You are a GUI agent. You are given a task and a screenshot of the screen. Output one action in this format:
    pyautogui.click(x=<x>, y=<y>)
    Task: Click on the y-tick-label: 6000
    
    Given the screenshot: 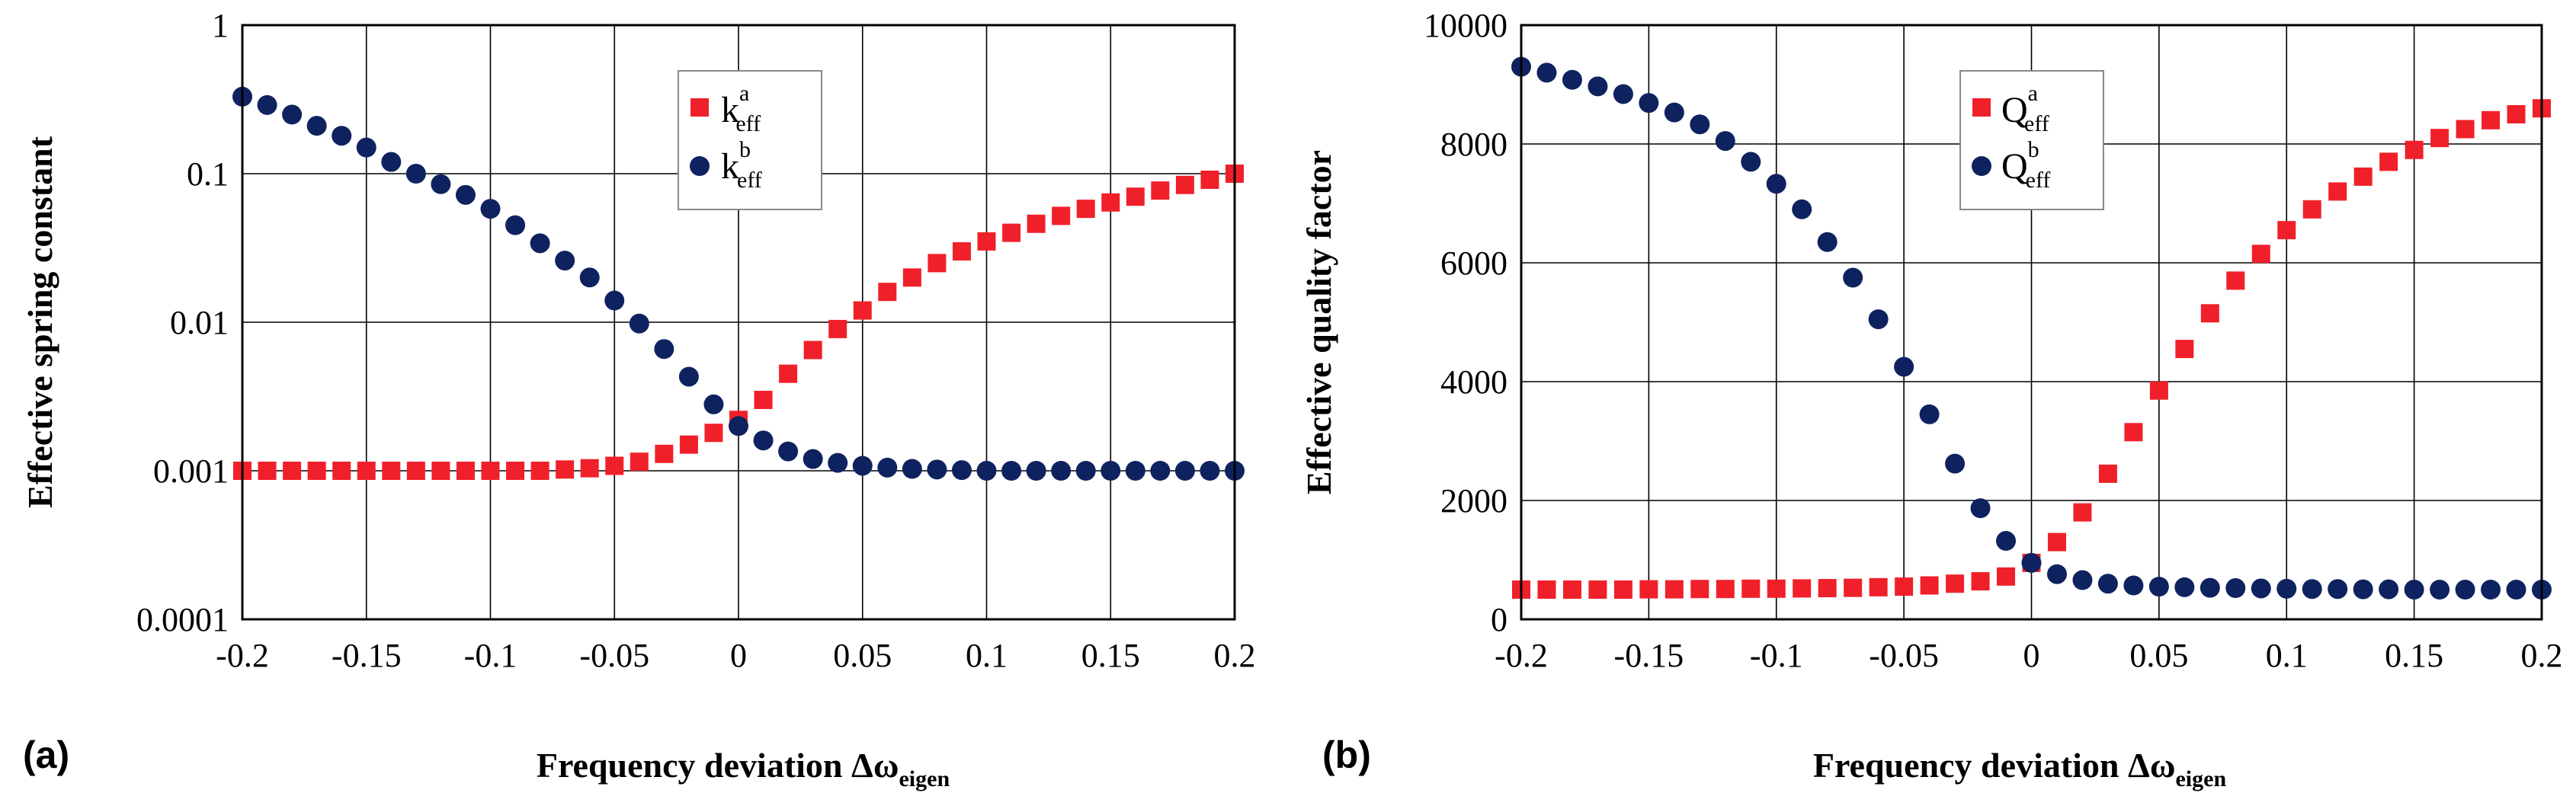 What is the action you would take?
    pyautogui.click(x=1473, y=263)
    